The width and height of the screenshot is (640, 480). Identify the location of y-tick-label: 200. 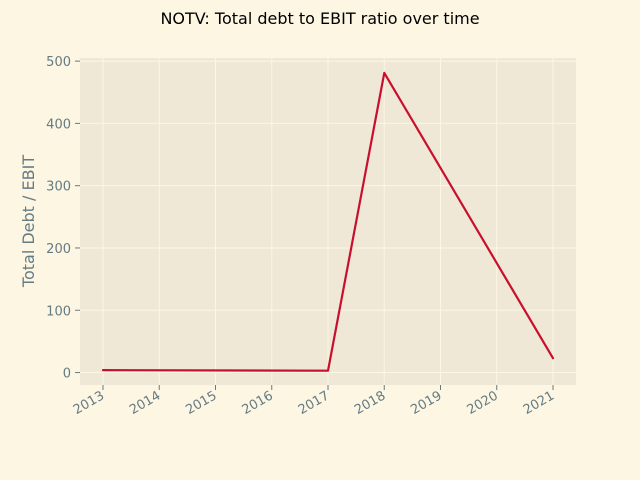
(58, 249).